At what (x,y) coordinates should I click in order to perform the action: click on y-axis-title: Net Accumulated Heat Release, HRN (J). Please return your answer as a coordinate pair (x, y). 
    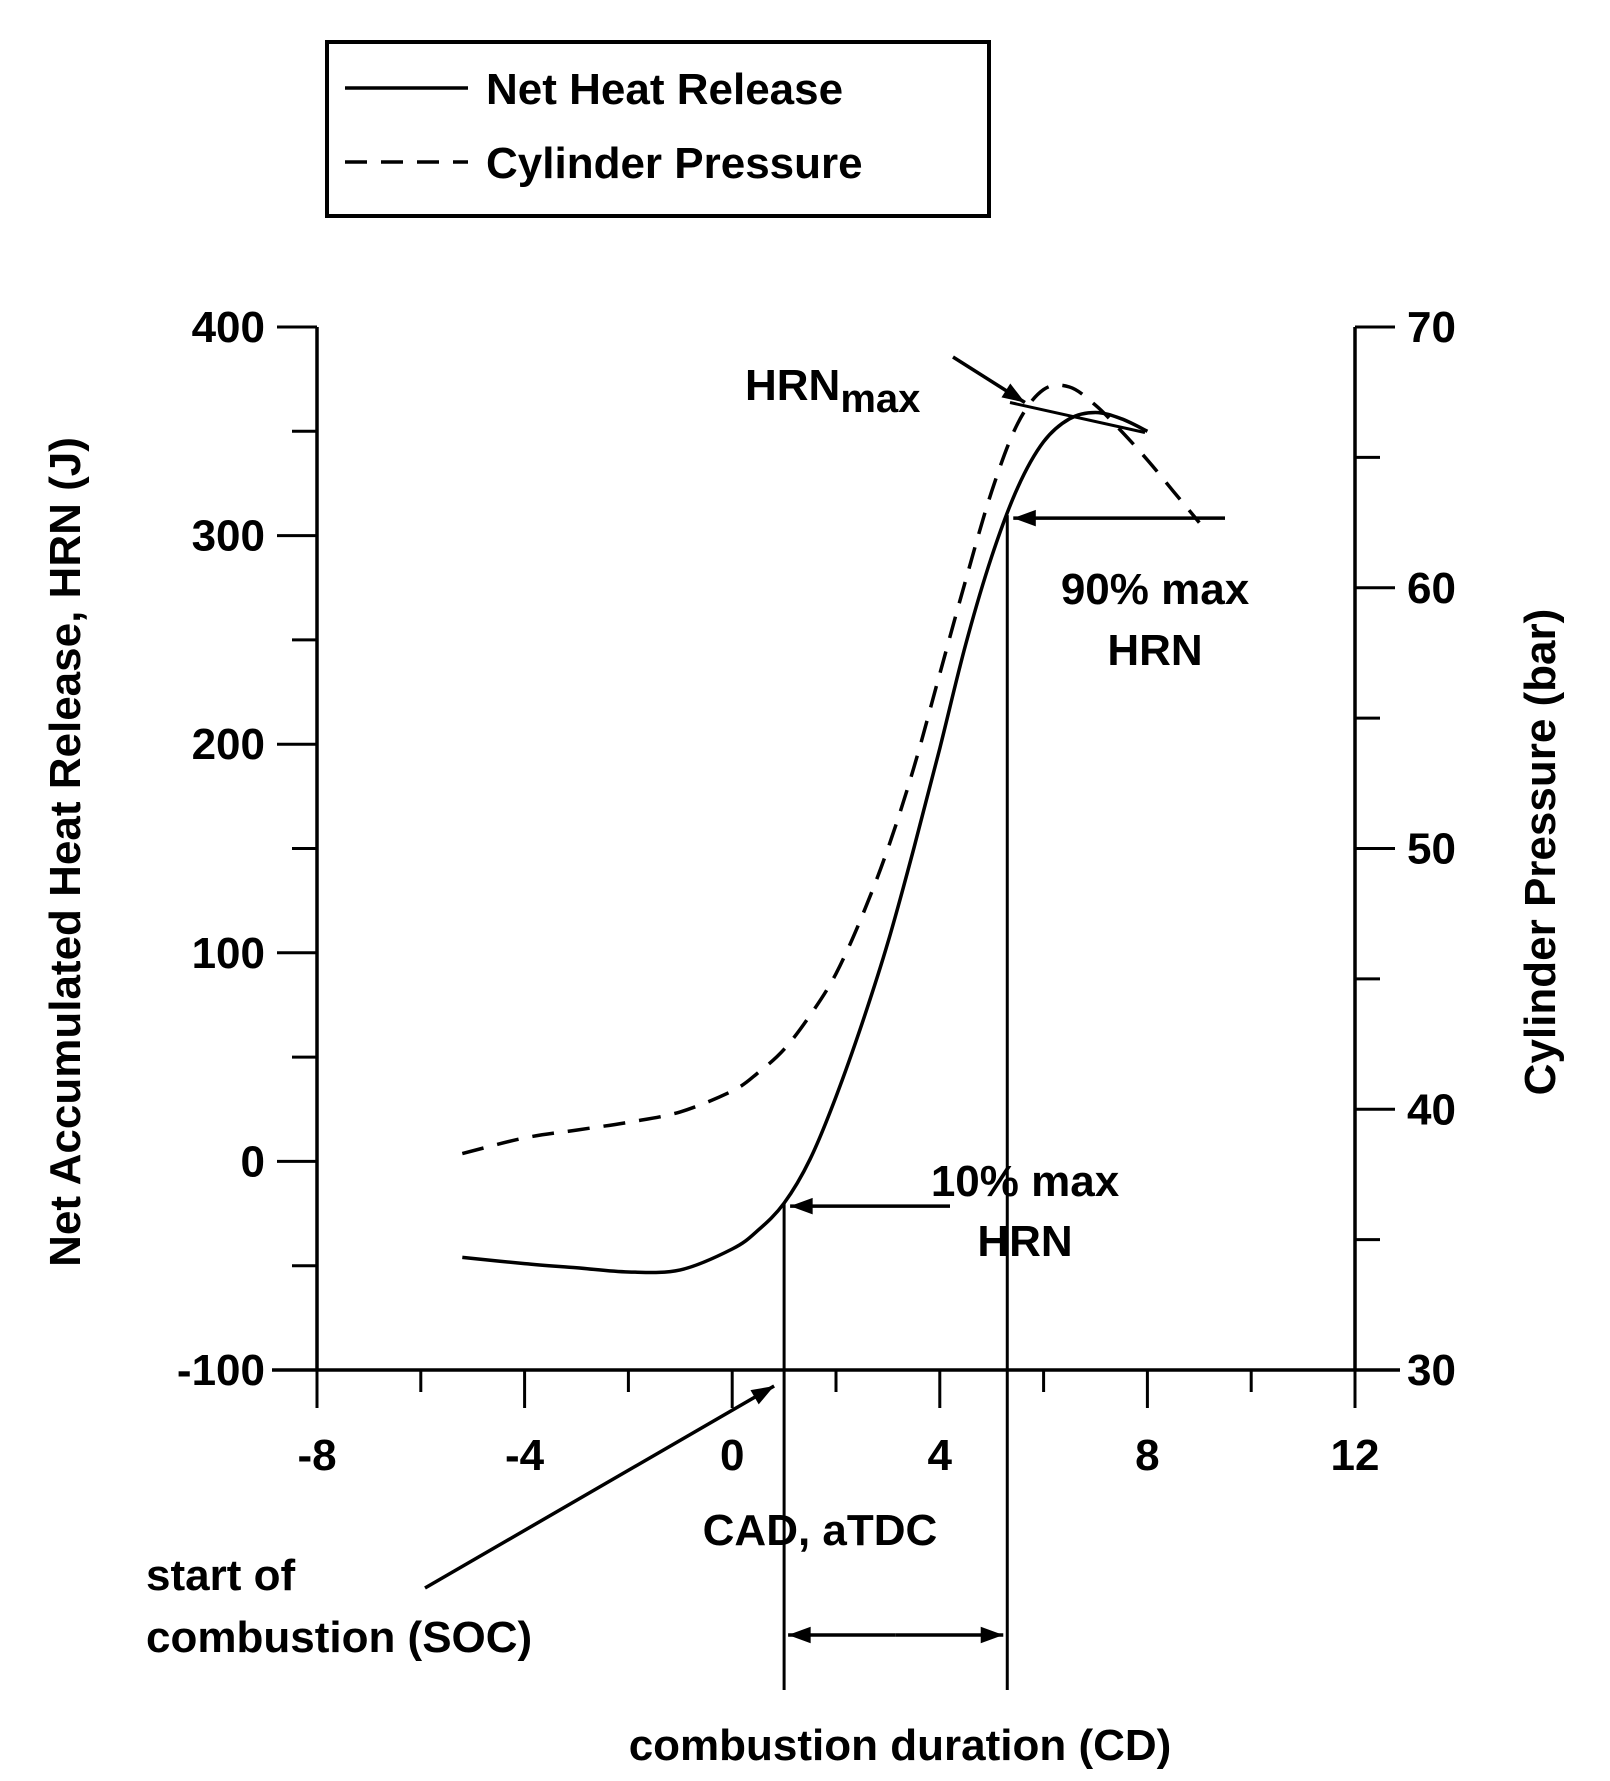
    Looking at the image, I should click on (65, 852).